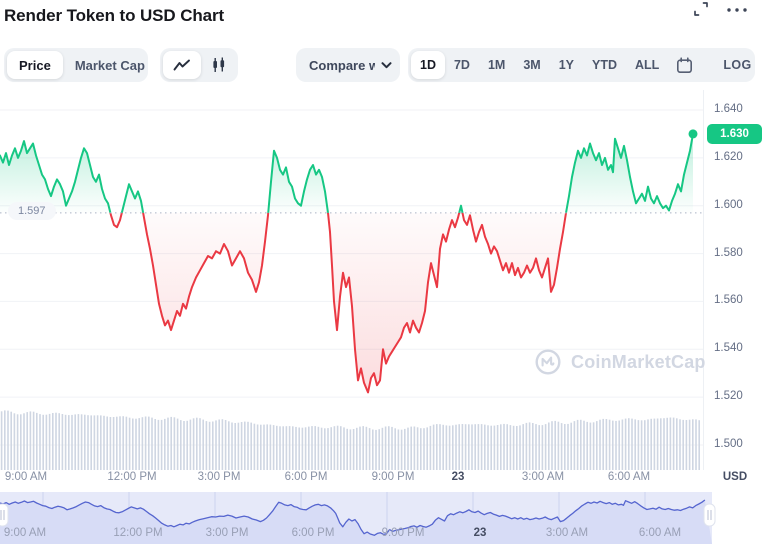 This screenshot has height=544, width=768. Describe the element at coordinates (458, 477) in the screenshot. I see `x-axis-label: 23` at that location.